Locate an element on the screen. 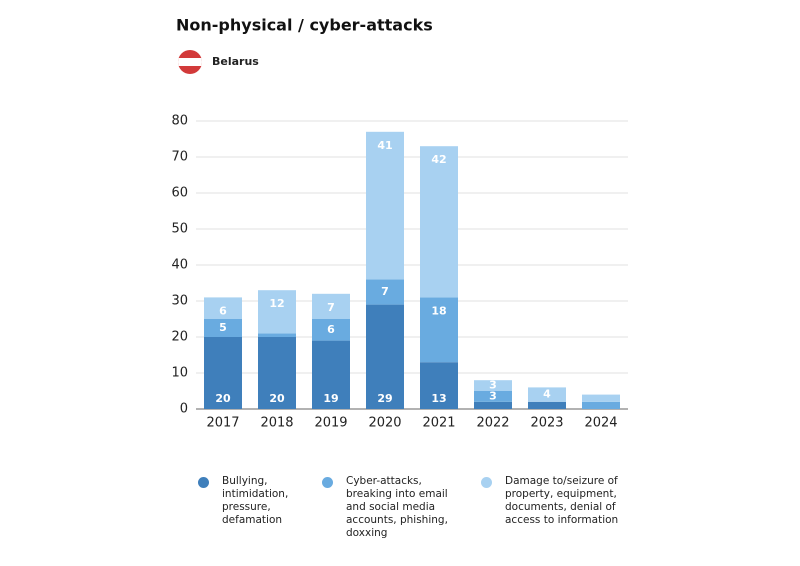 This screenshot has height=566, width=800. data-label: 5 is located at coordinates (223, 327).